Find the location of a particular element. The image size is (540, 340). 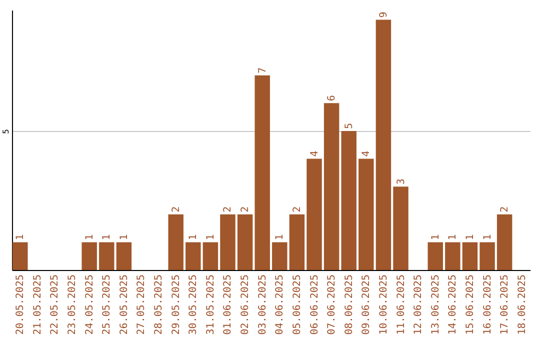

x-tick-label: 30.05.2025 is located at coordinates (194, 304).